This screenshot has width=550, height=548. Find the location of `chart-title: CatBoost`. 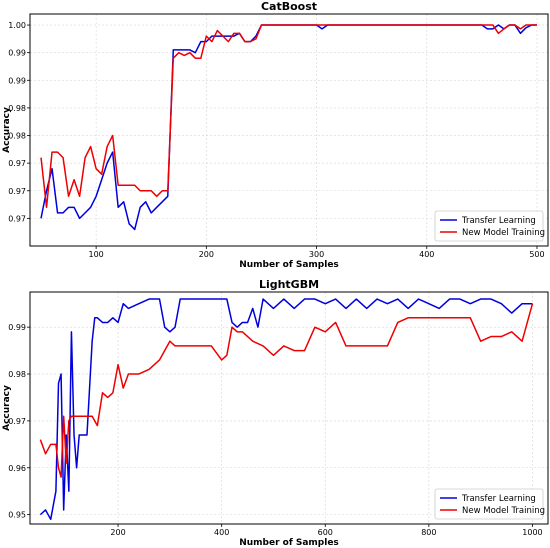

chart-title: CatBoost is located at coordinates (289, 6).